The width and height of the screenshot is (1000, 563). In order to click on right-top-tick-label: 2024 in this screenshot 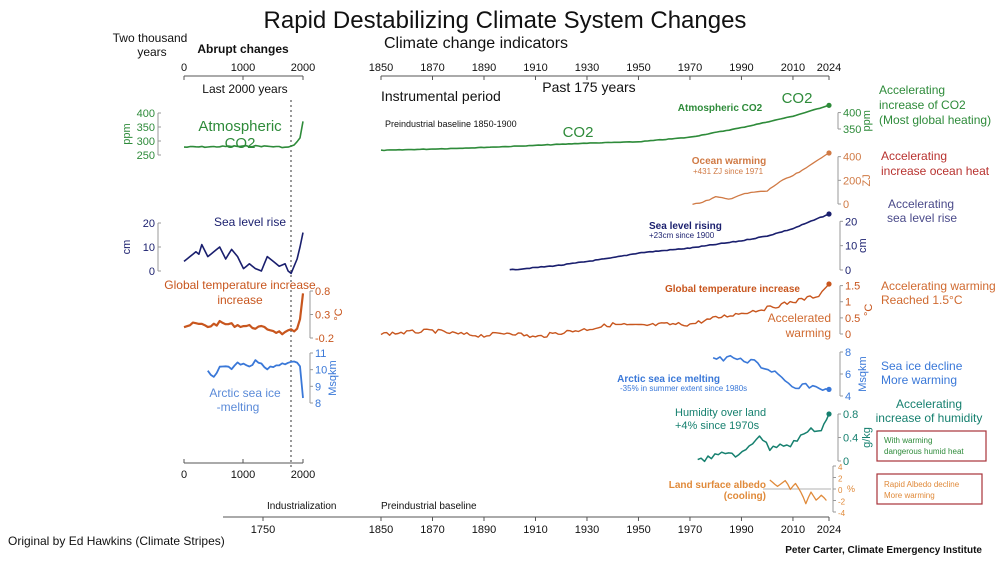, I will do `click(829, 68)`.